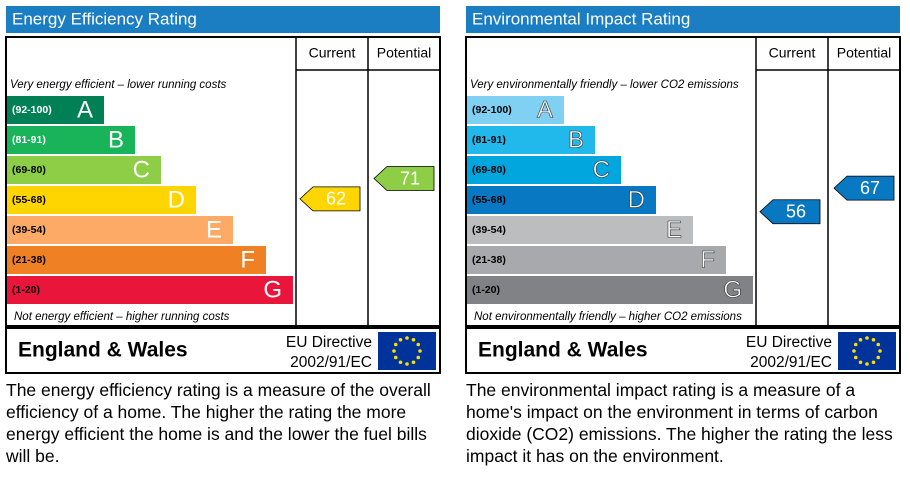 The width and height of the screenshot is (910, 477). Describe the element at coordinates (796, 211) in the screenshot. I see `rating-value: 56` at that location.